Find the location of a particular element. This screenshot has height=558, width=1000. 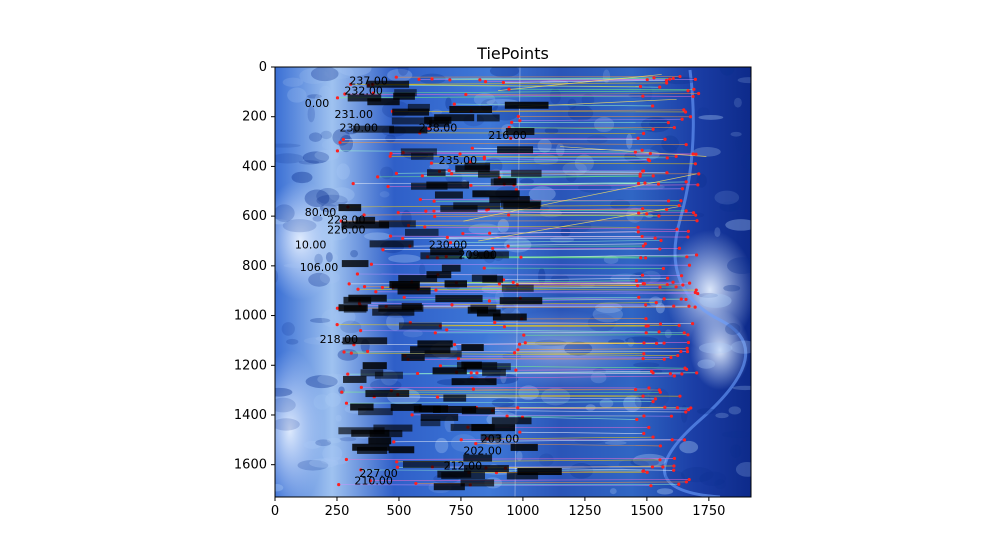

point-label: 212.00 is located at coordinates (463, 466).